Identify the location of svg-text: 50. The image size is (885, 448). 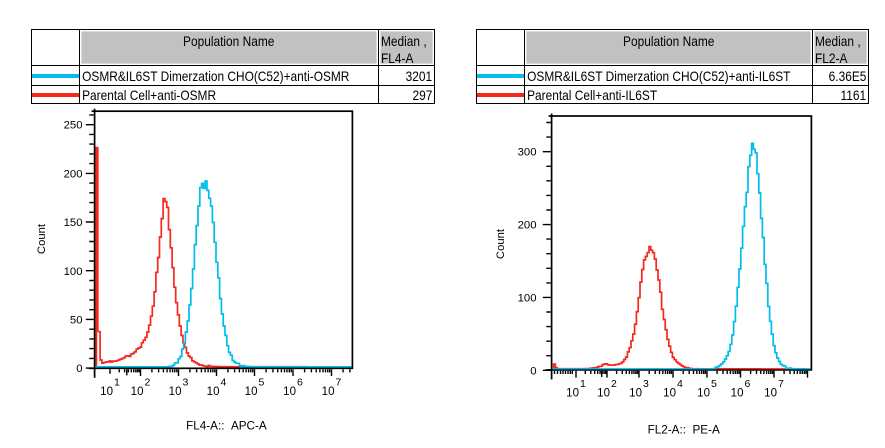
(76, 320).